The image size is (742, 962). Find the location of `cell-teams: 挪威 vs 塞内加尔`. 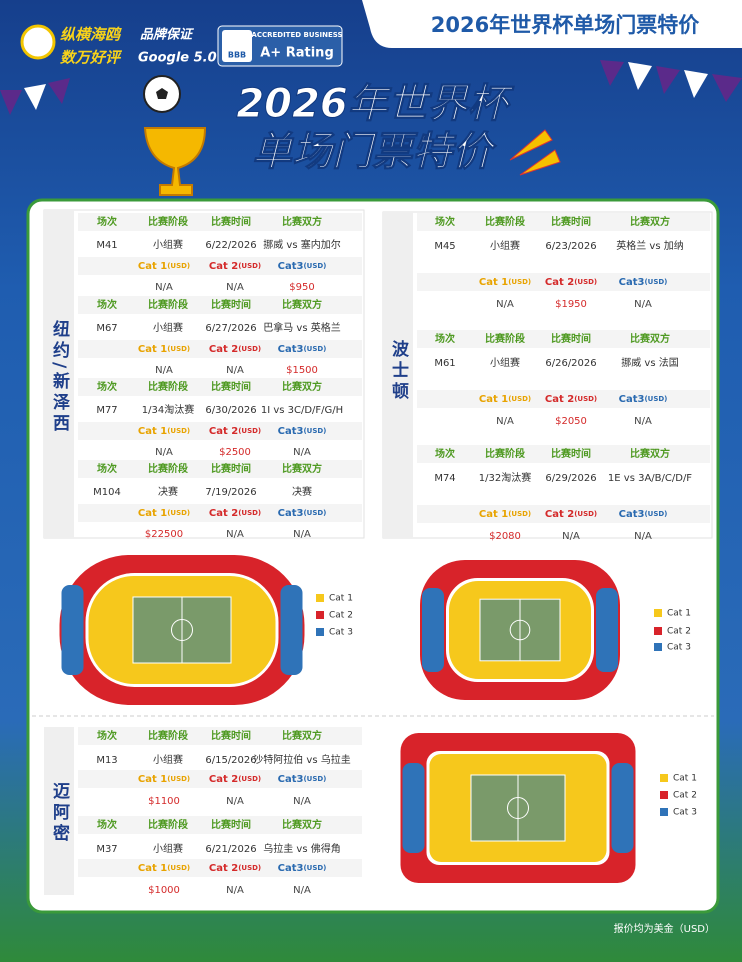

cell-teams: 挪威 vs 塞内加尔 is located at coordinates (302, 244).